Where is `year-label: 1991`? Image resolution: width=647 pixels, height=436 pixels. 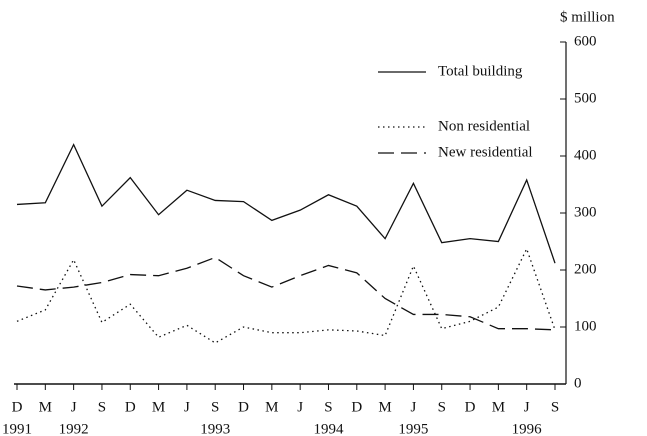
year-label: 1991 is located at coordinates (17, 428).